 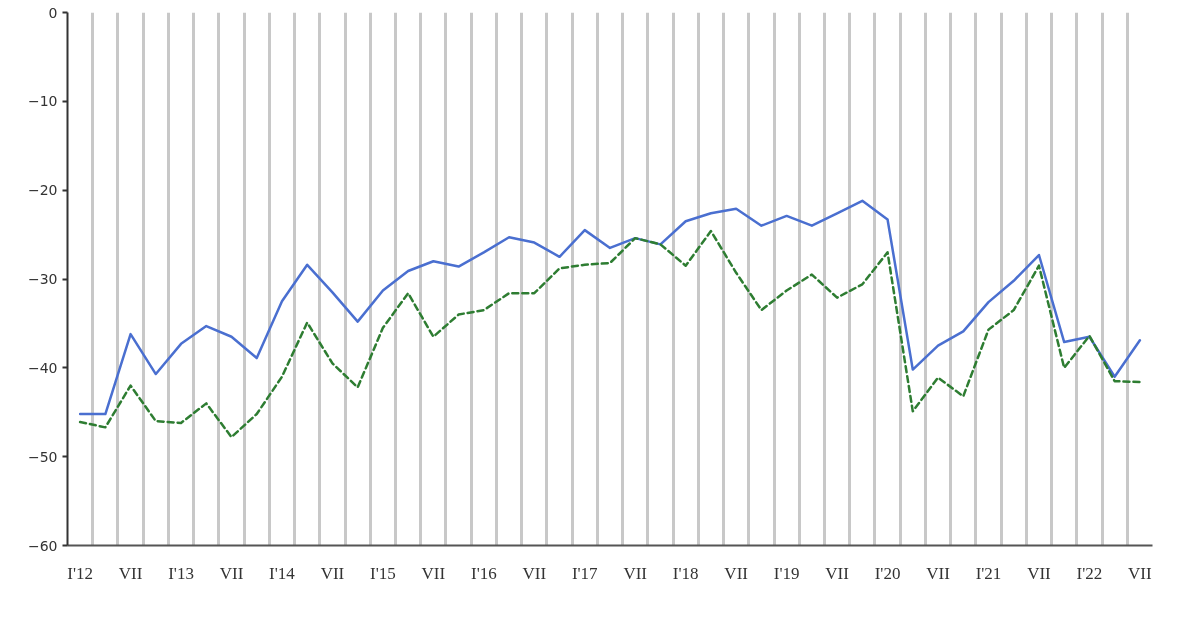 What do you see at coordinates (53, 12) in the screenshot?
I see `y-tick-label: 0` at bounding box center [53, 12].